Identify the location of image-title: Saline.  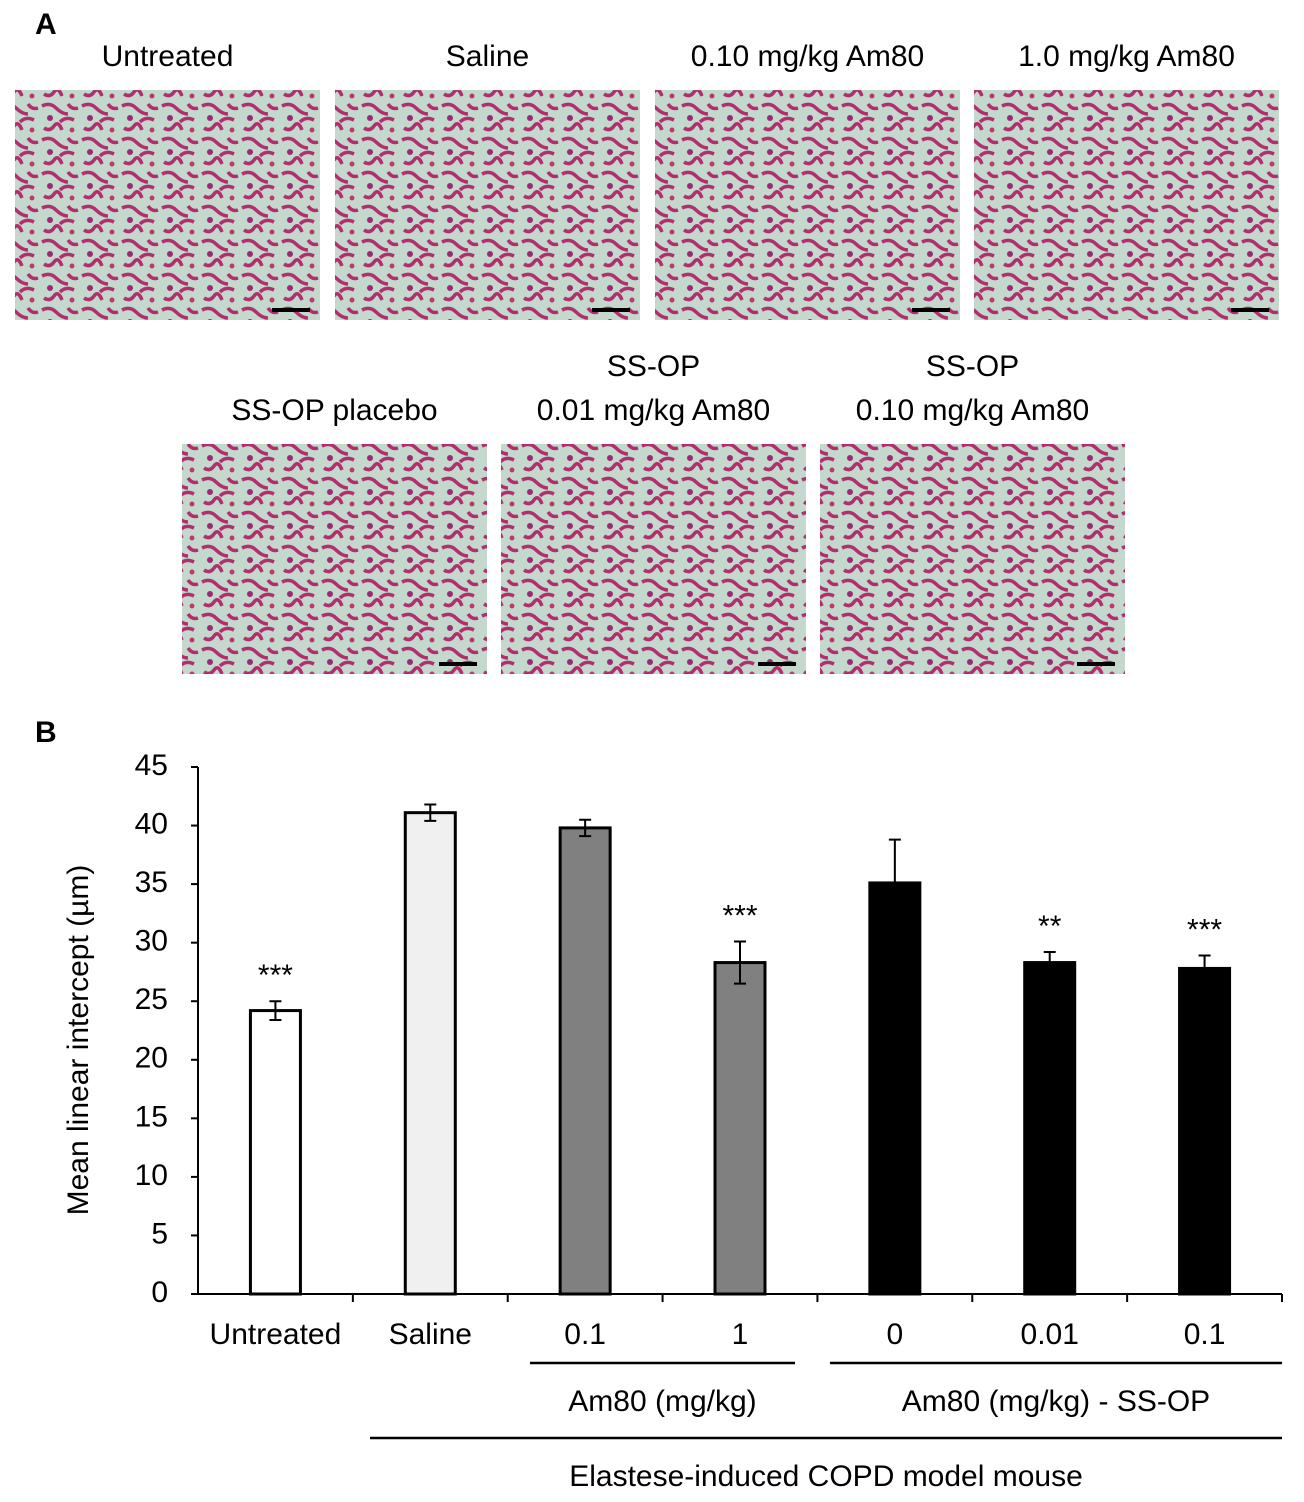
(487, 56).